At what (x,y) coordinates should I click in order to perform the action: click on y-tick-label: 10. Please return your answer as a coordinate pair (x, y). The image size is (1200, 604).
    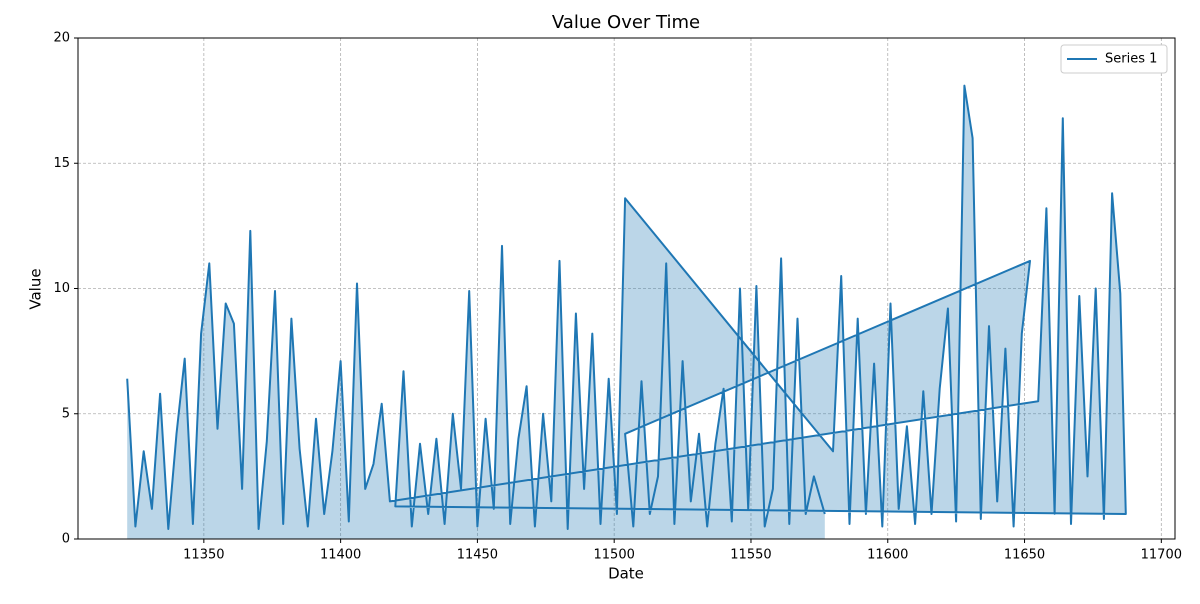
    Looking at the image, I should click on (61, 288).